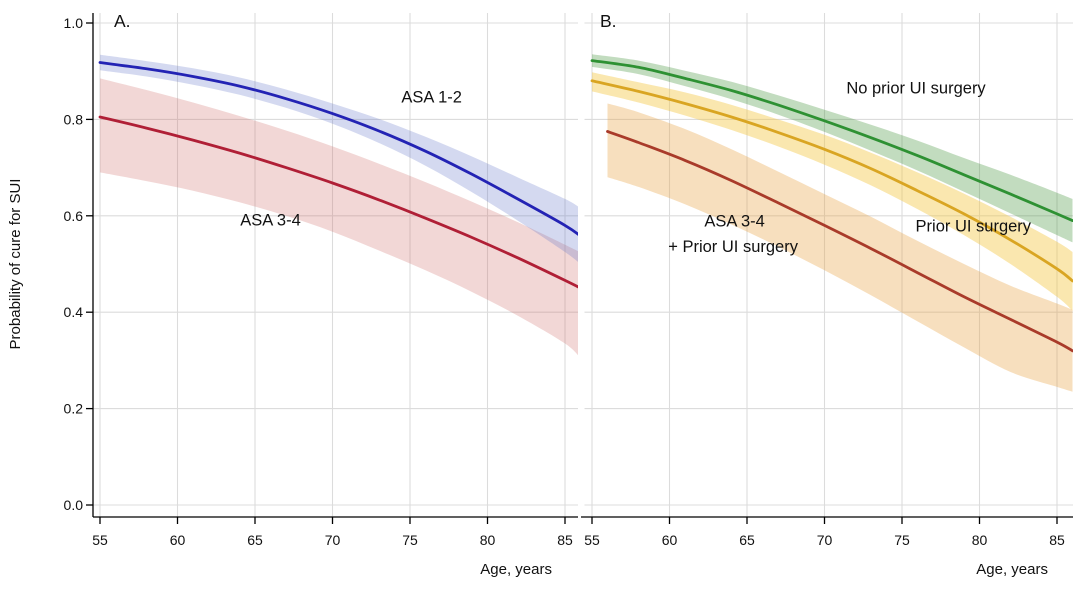 The image size is (1080, 593). Describe the element at coordinates (74, 312) in the screenshot. I see `y-tick-label-0.4: 0.4` at that location.